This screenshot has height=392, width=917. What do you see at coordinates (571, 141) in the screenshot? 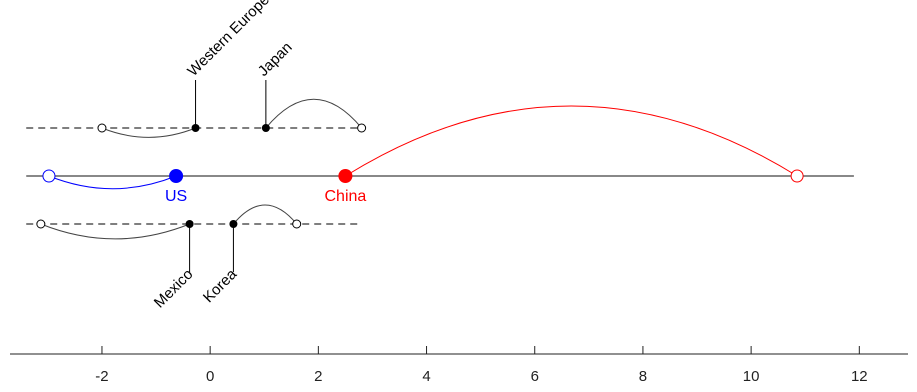
I see `china-arc` at bounding box center [571, 141].